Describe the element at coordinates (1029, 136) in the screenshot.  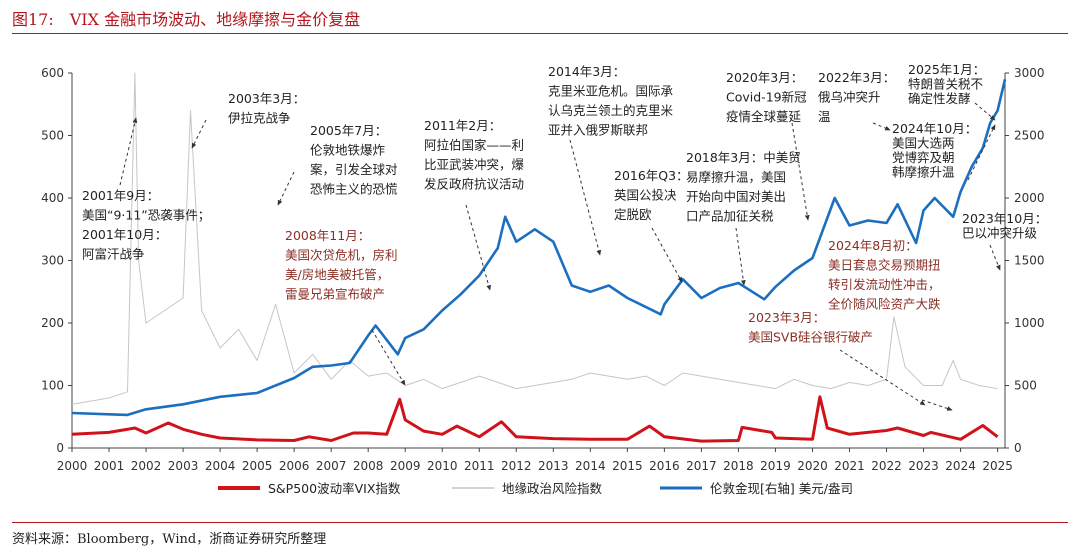
I see `y-right-tick-label: 2500` at that location.